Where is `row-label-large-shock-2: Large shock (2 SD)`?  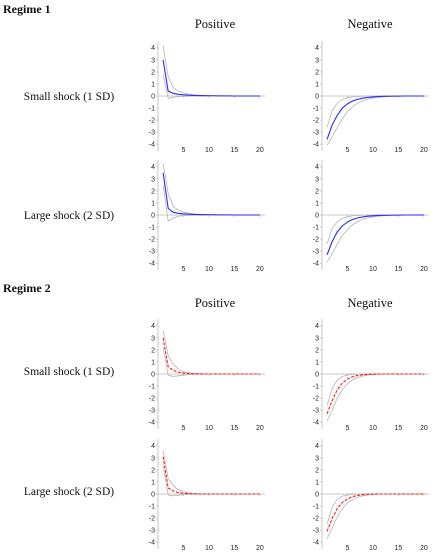 row-label-large-shock-2: Large shock (2 SD) is located at coordinates (69, 492).